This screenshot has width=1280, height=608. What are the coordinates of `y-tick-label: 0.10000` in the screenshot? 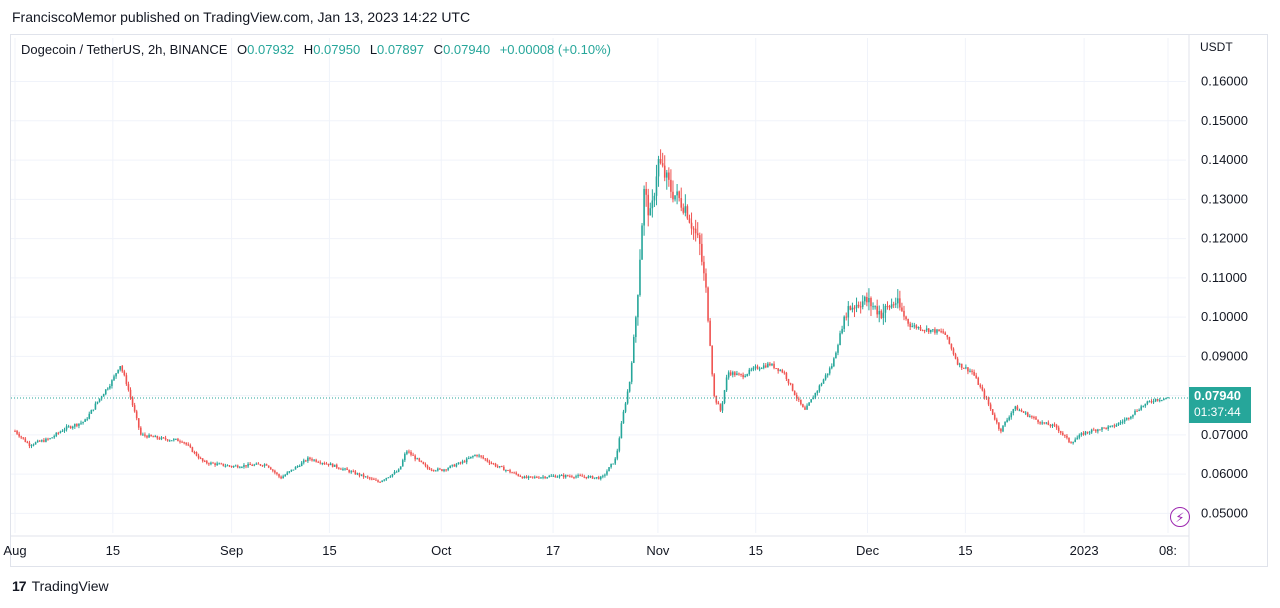 It's located at (1224, 316).